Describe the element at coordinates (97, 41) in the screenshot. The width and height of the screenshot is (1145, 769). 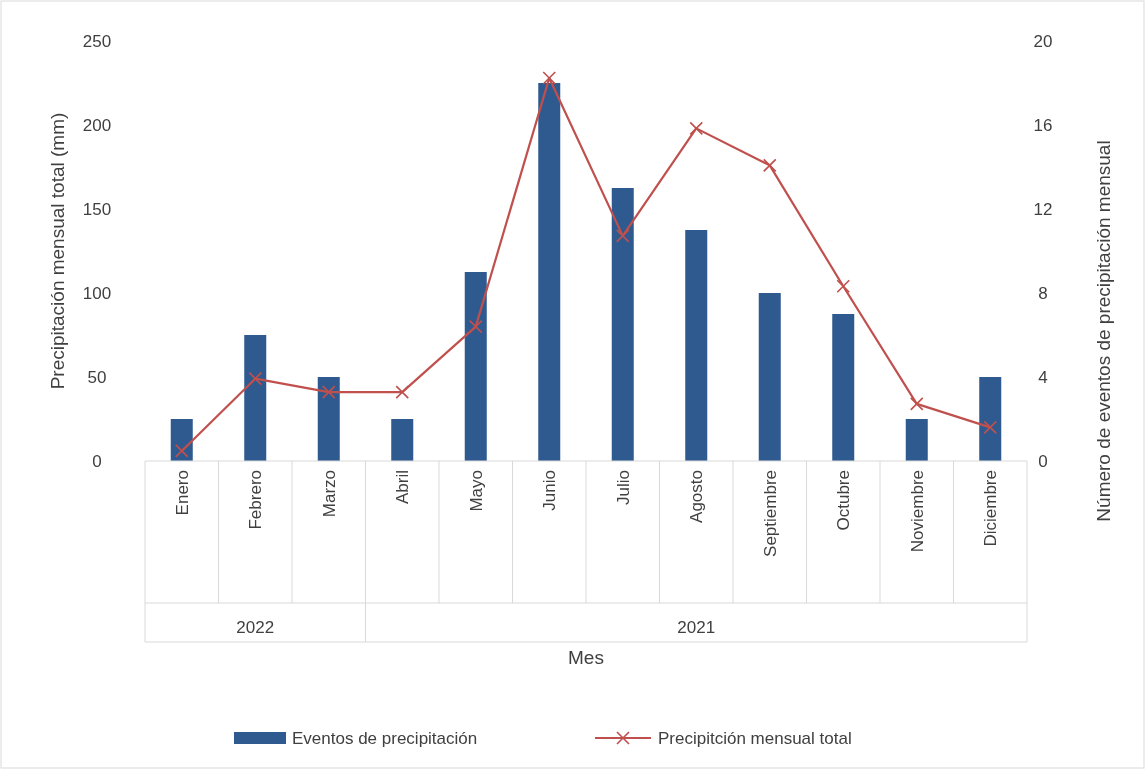
I see `y-tick-label: 250` at that location.